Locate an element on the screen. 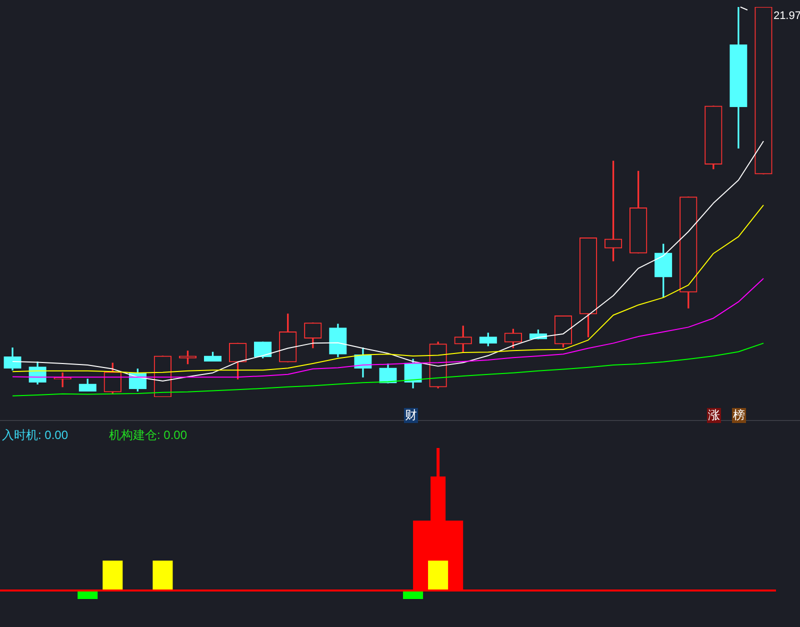 The image size is (800, 627). text: 涨 is located at coordinates (714, 415).